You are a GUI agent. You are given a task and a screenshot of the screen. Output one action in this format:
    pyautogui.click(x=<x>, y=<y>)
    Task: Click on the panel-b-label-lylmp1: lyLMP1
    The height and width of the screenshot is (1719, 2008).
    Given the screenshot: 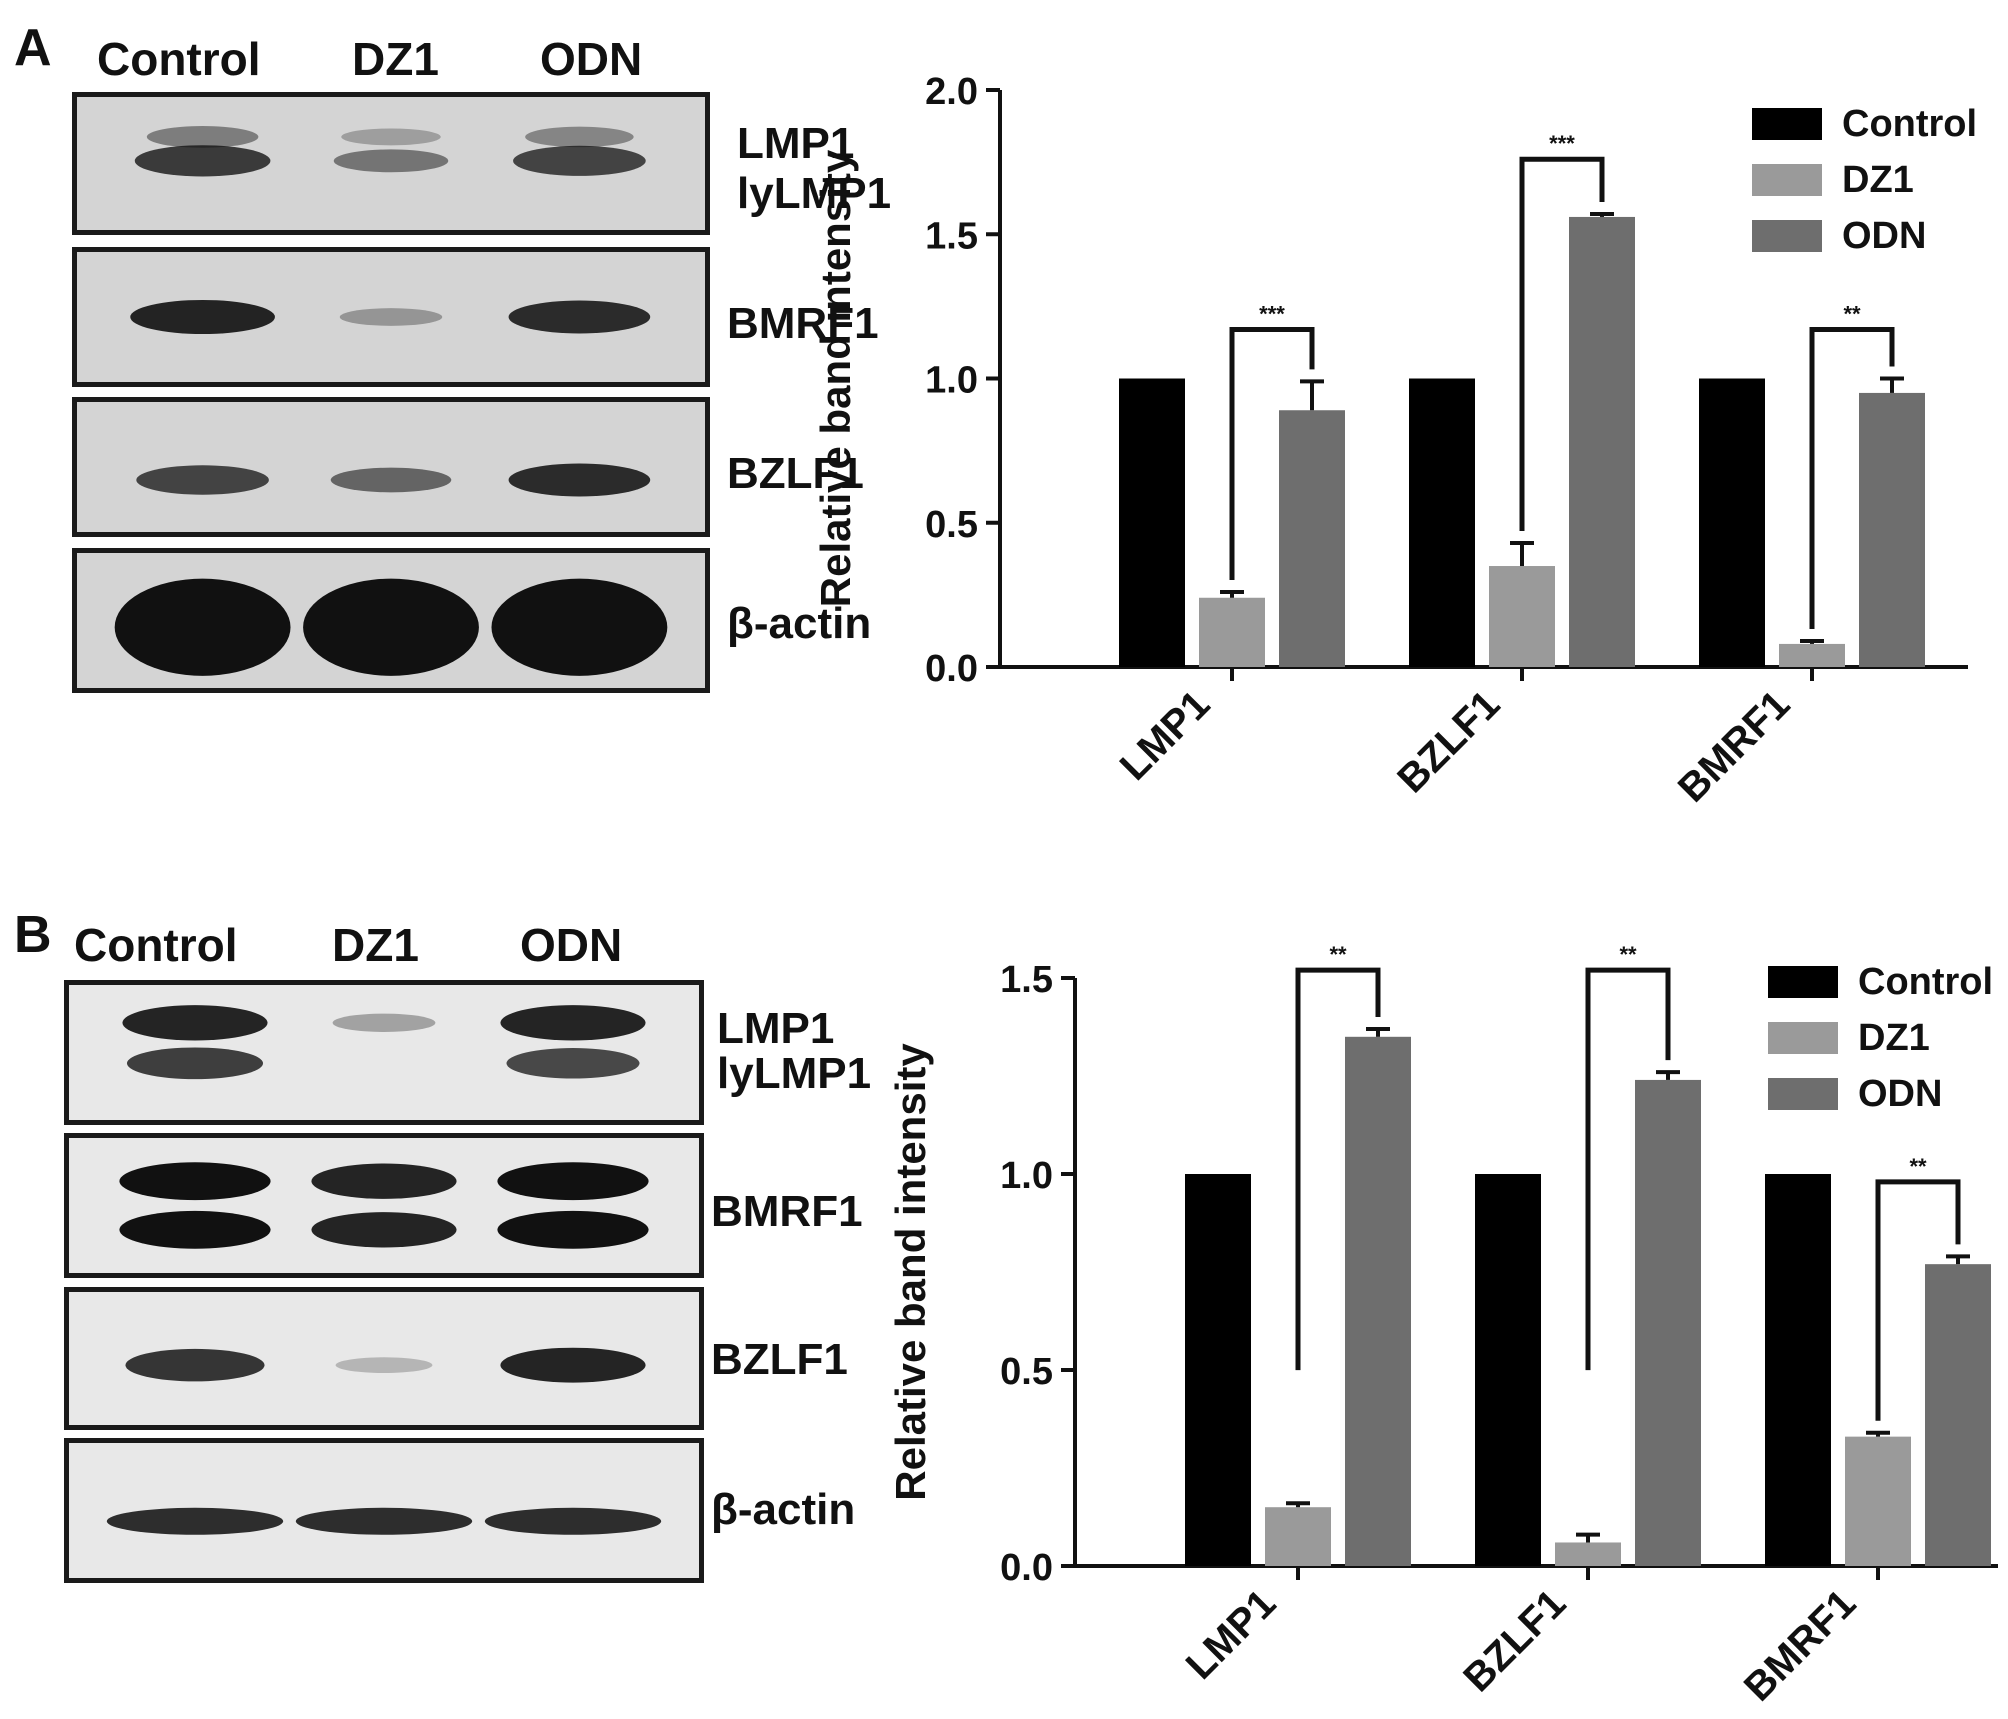 What is the action you would take?
    pyautogui.click(x=794, y=1073)
    